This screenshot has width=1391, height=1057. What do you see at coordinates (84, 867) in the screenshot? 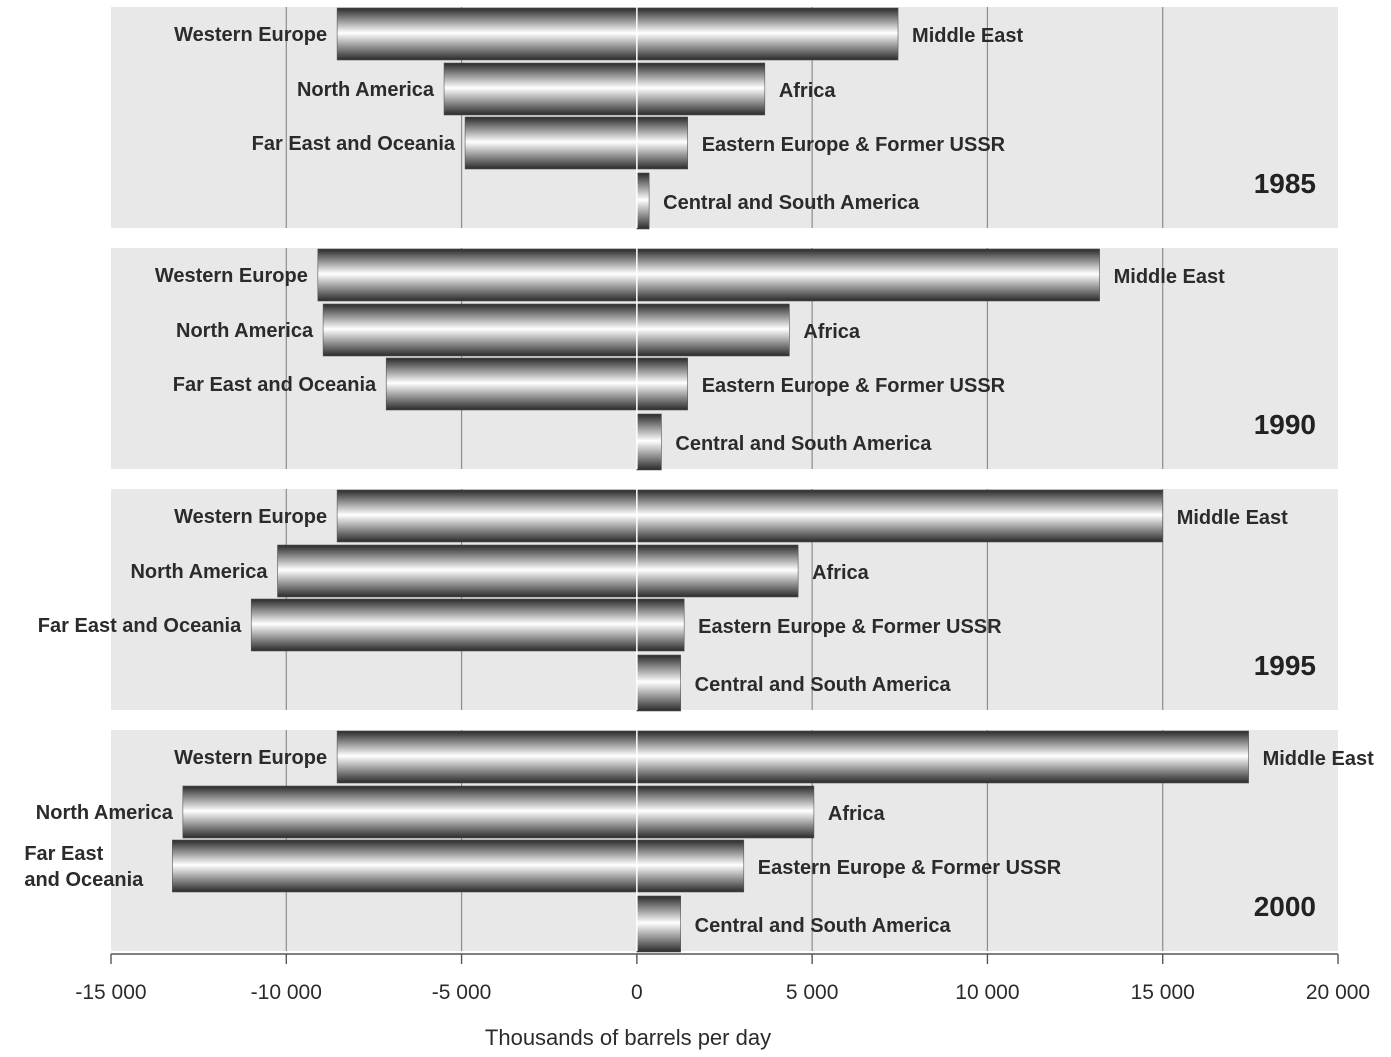
I see `label-2000-far-east-and-oceania: Far East and Oceania` at bounding box center [84, 867].